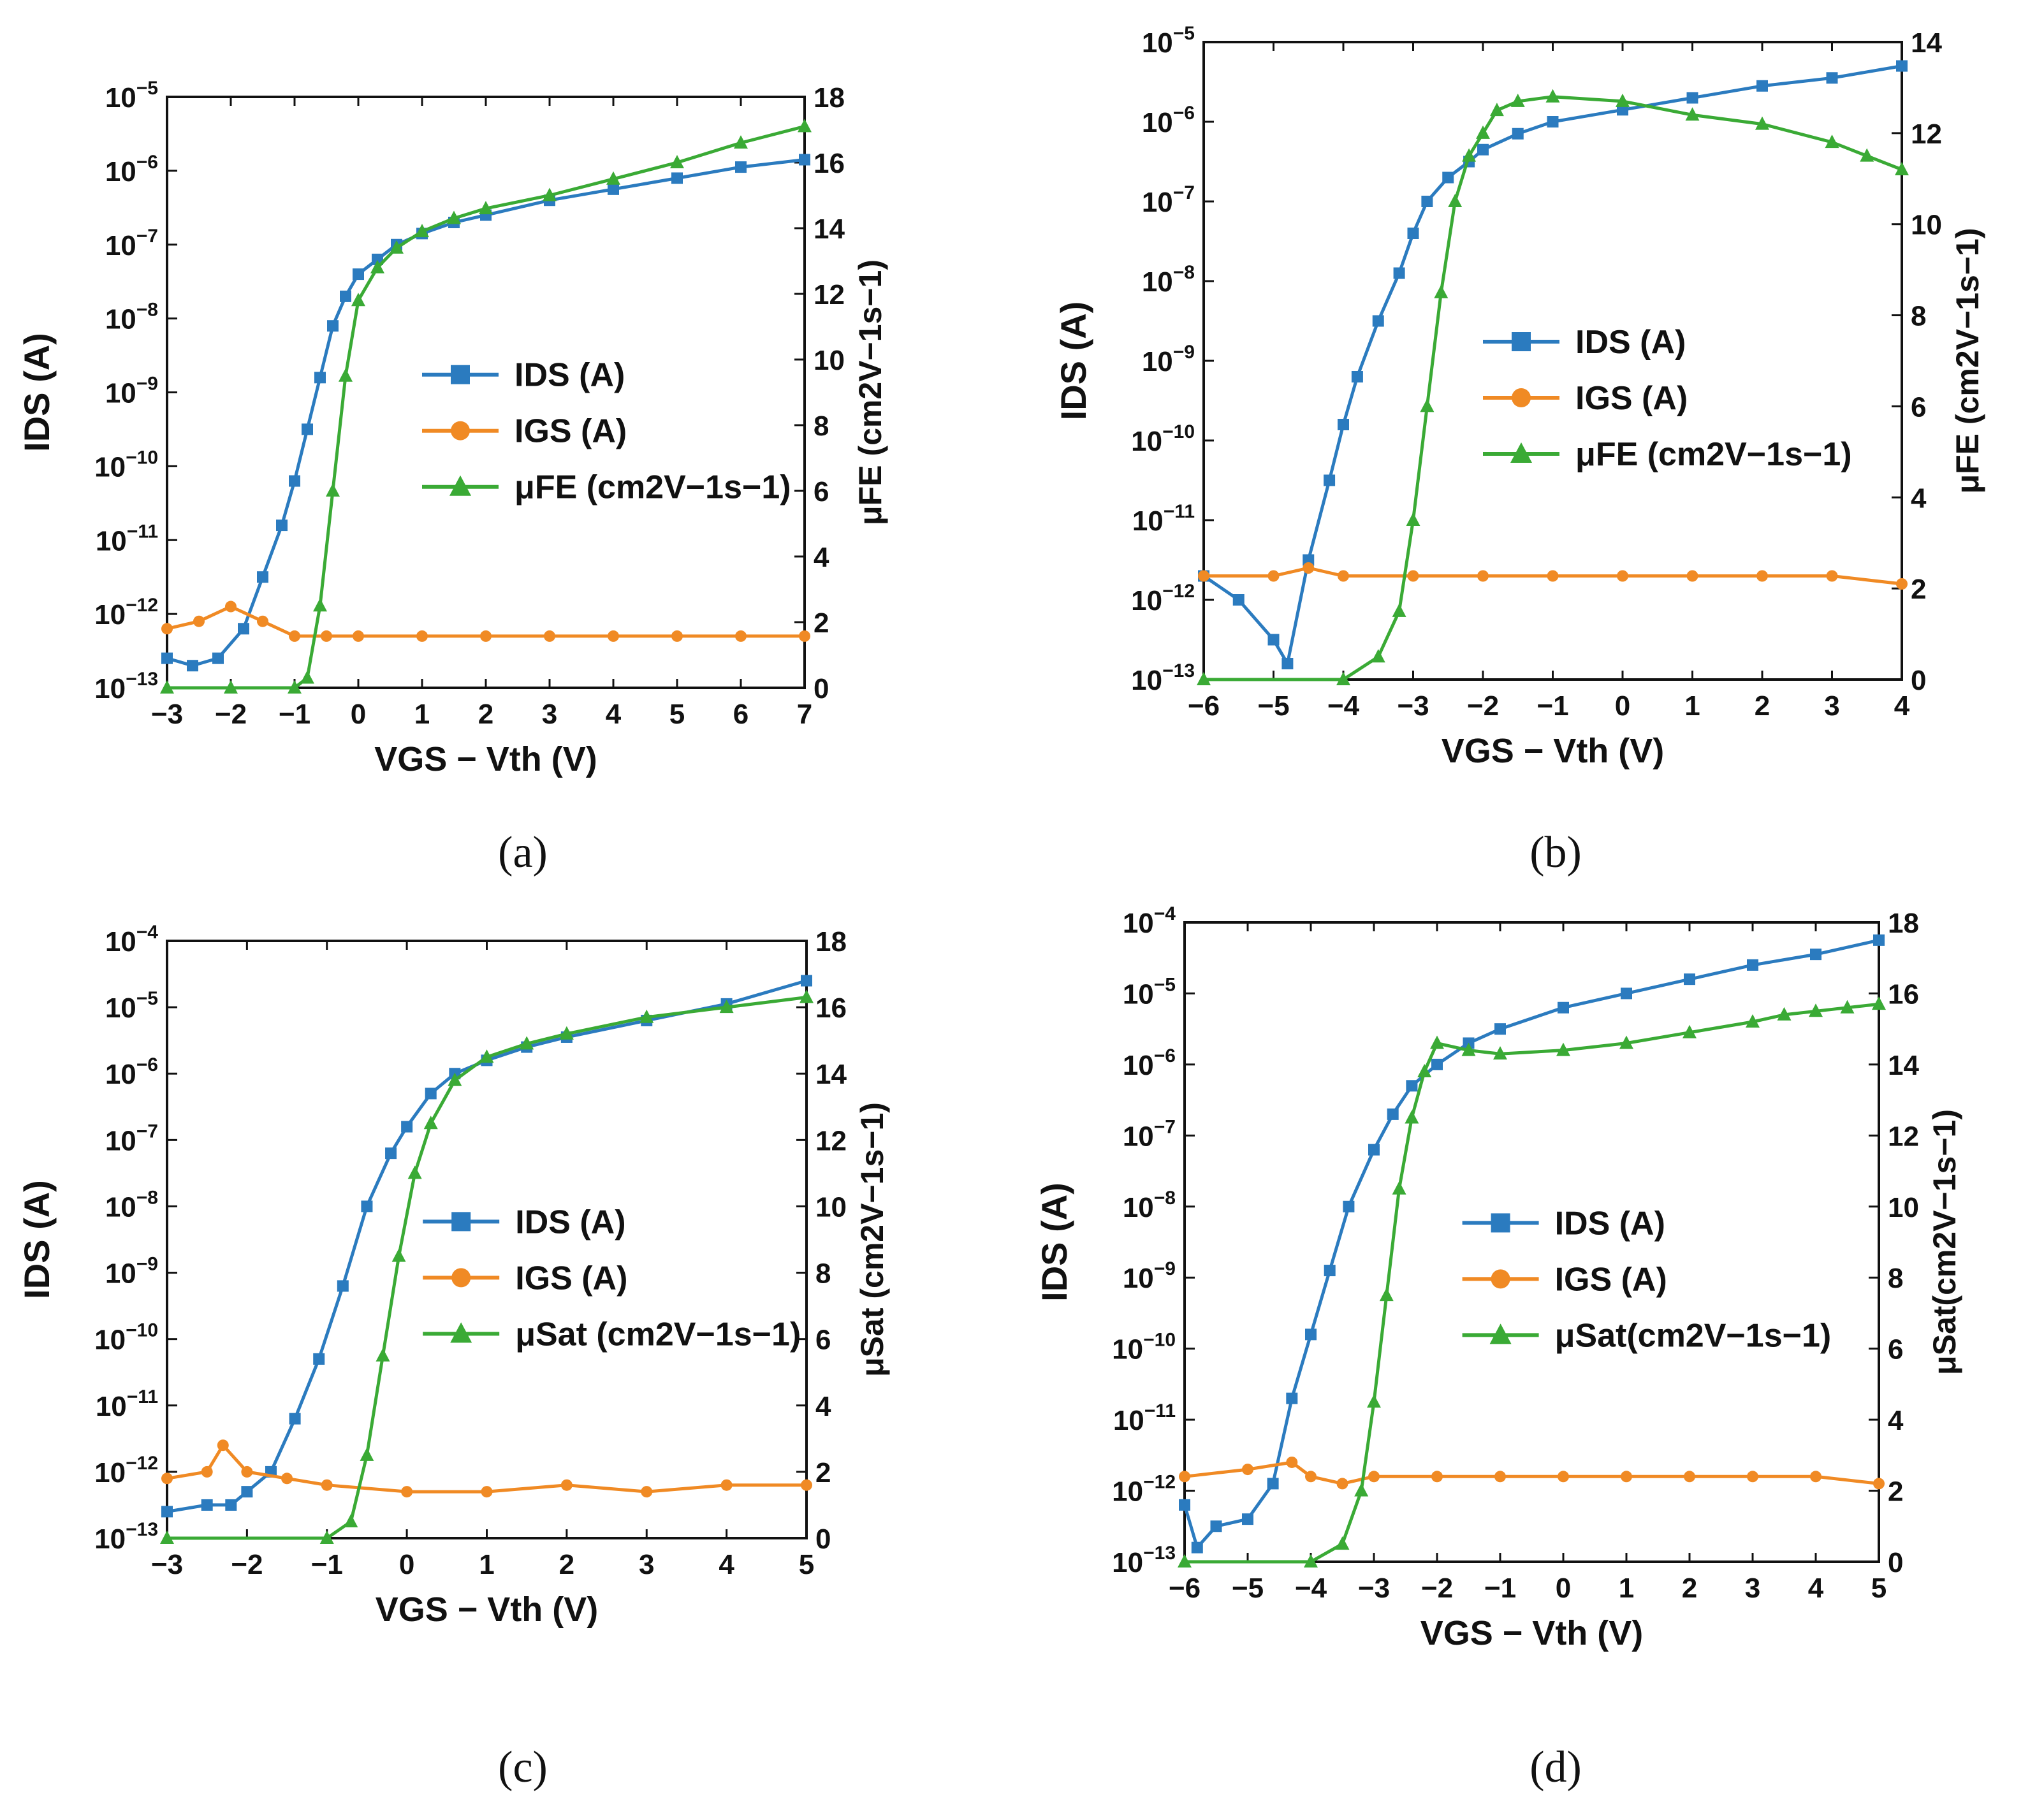  Describe the element at coordinates (1273, 706) in the screenshot. I see `x-tick-label: −5` at that location.